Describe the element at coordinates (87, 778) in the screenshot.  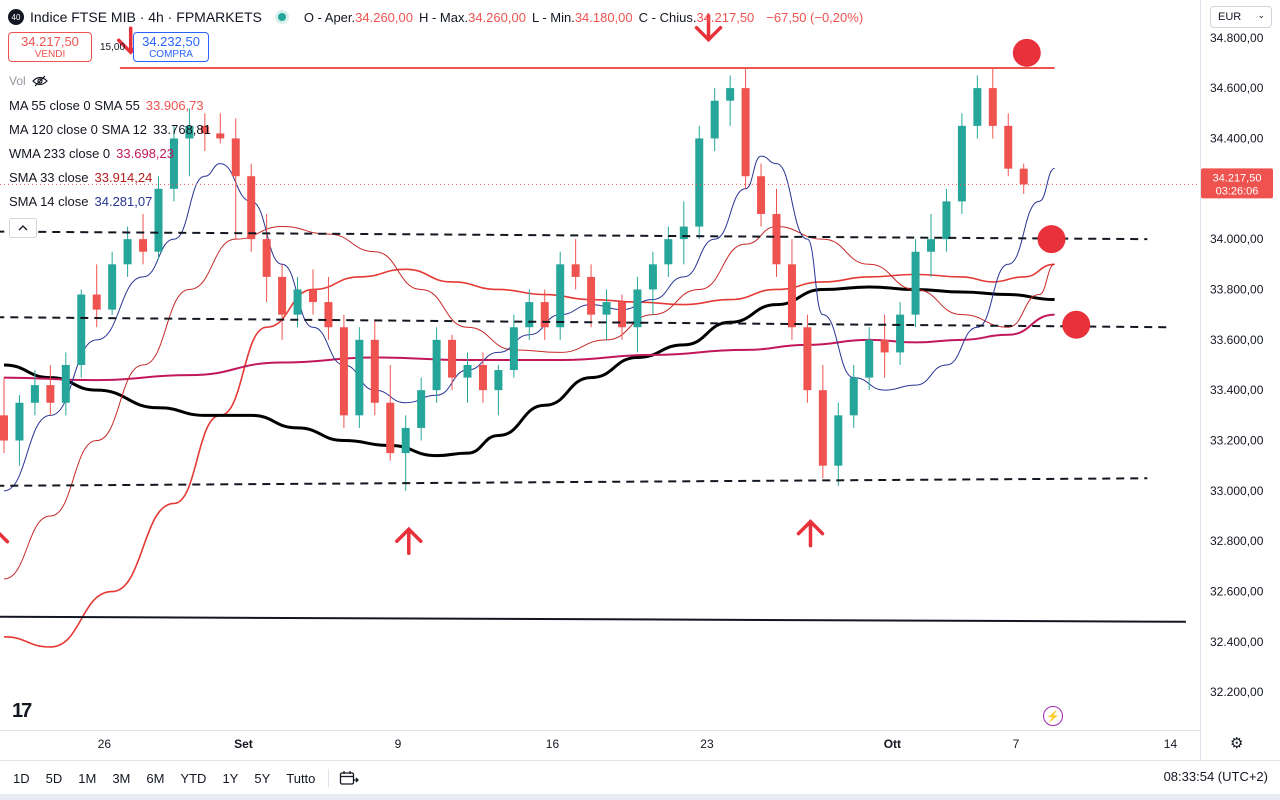
I see `timeframe-button: 1M` at that location.